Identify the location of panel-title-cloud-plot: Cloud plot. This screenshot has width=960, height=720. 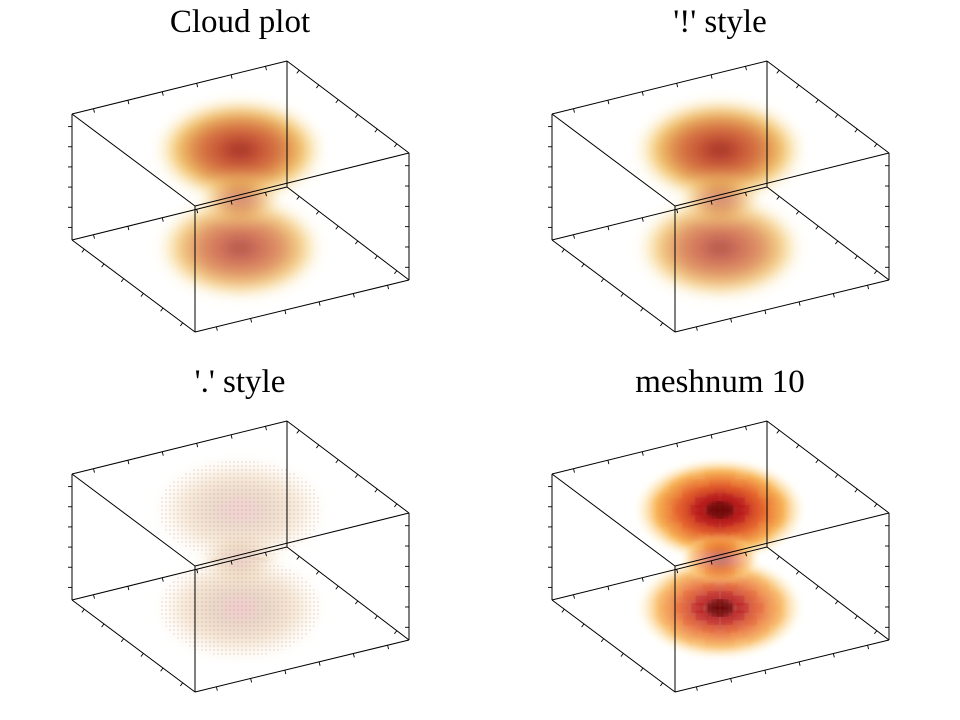
(240, 22).